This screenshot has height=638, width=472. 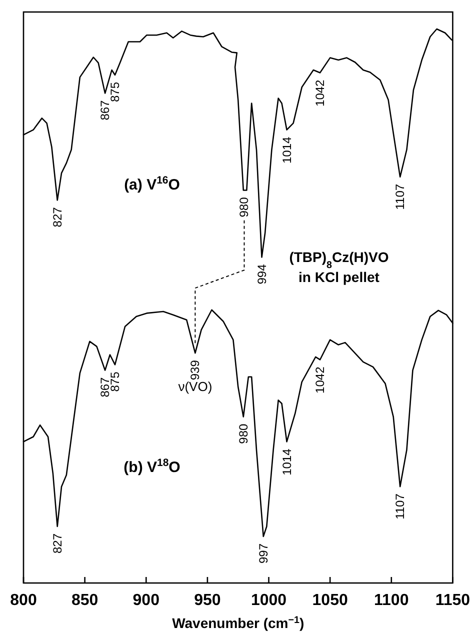 What do you see at coordinates (339, 259) in the screenshot?
I see `annotation: (TBP)$_{8}$Cz(H)VO` at bounding box center [339, 259].